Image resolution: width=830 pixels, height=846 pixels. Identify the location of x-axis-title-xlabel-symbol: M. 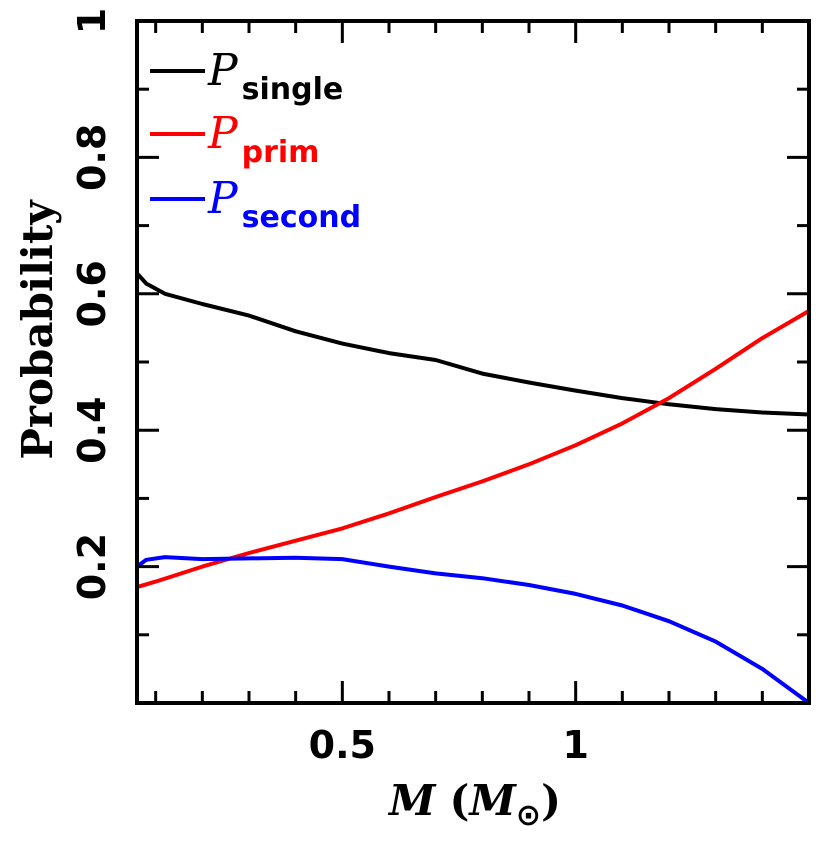
(412, 800).